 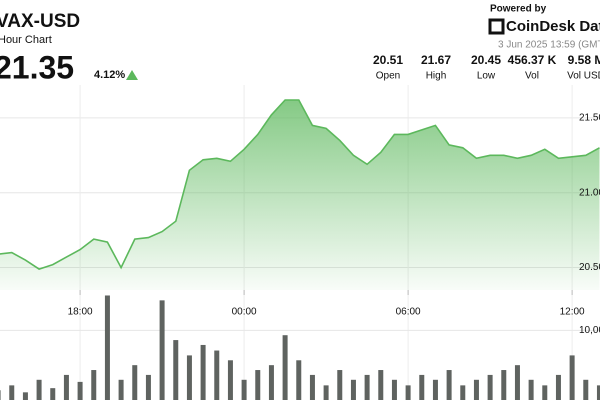 I want to click on x-tick-label: 06:00, so click(x=408, y=312).